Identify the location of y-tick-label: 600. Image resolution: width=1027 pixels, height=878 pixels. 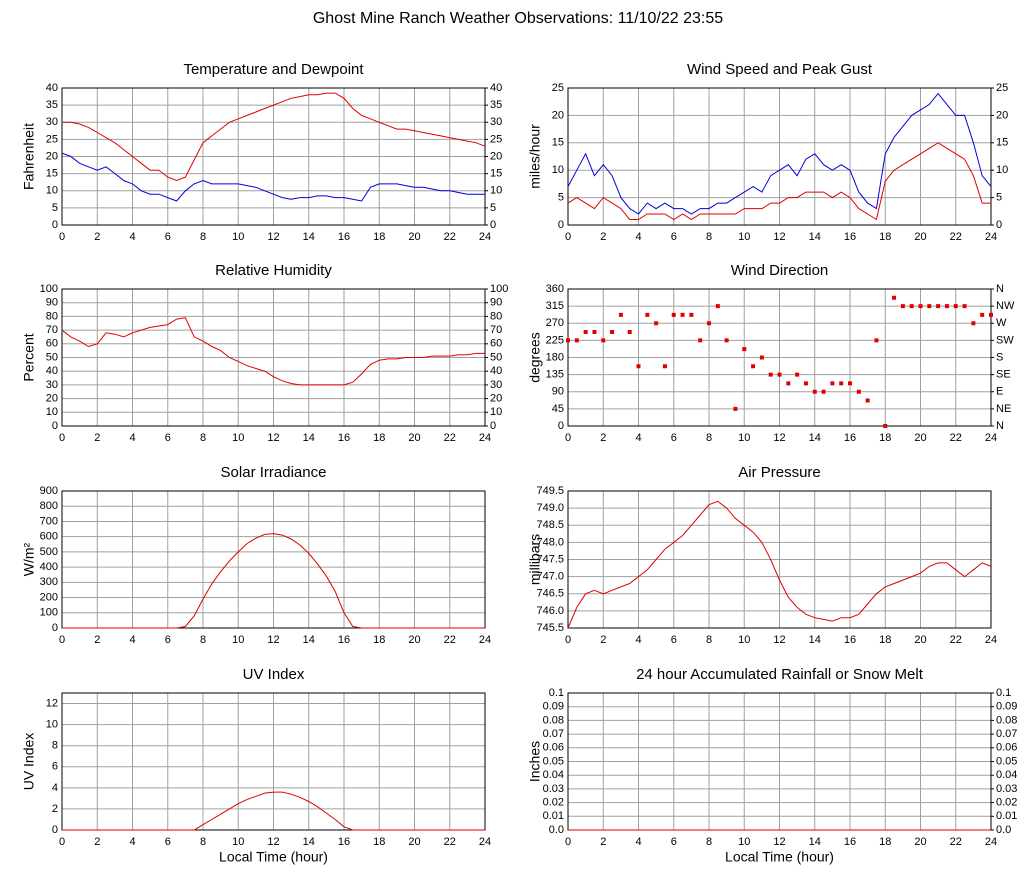
(49, 537).